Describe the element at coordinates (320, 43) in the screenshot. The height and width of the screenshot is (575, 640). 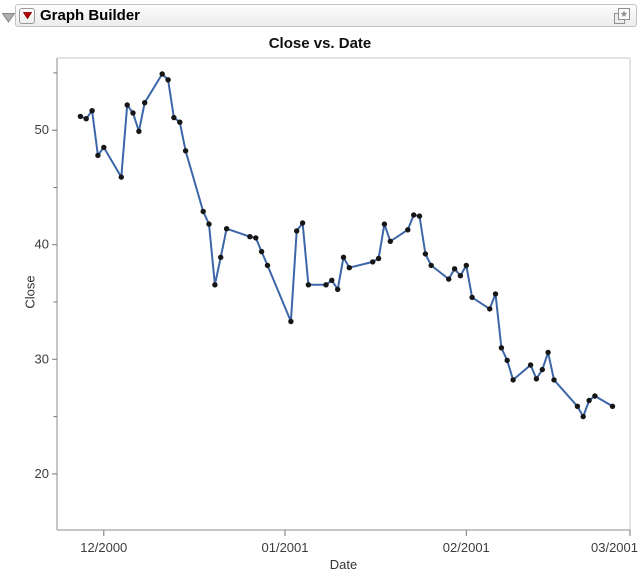
I see `chart-title: Close vs. Date` at that location.